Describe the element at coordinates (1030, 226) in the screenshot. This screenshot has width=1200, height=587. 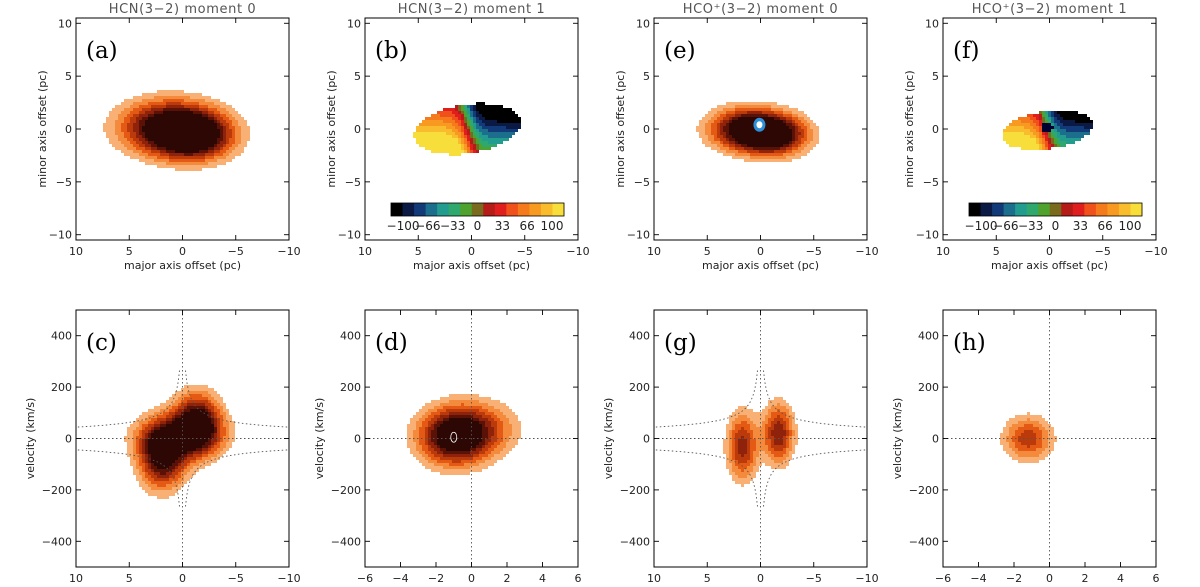
I see `colorbar-tick: −33` at that location.